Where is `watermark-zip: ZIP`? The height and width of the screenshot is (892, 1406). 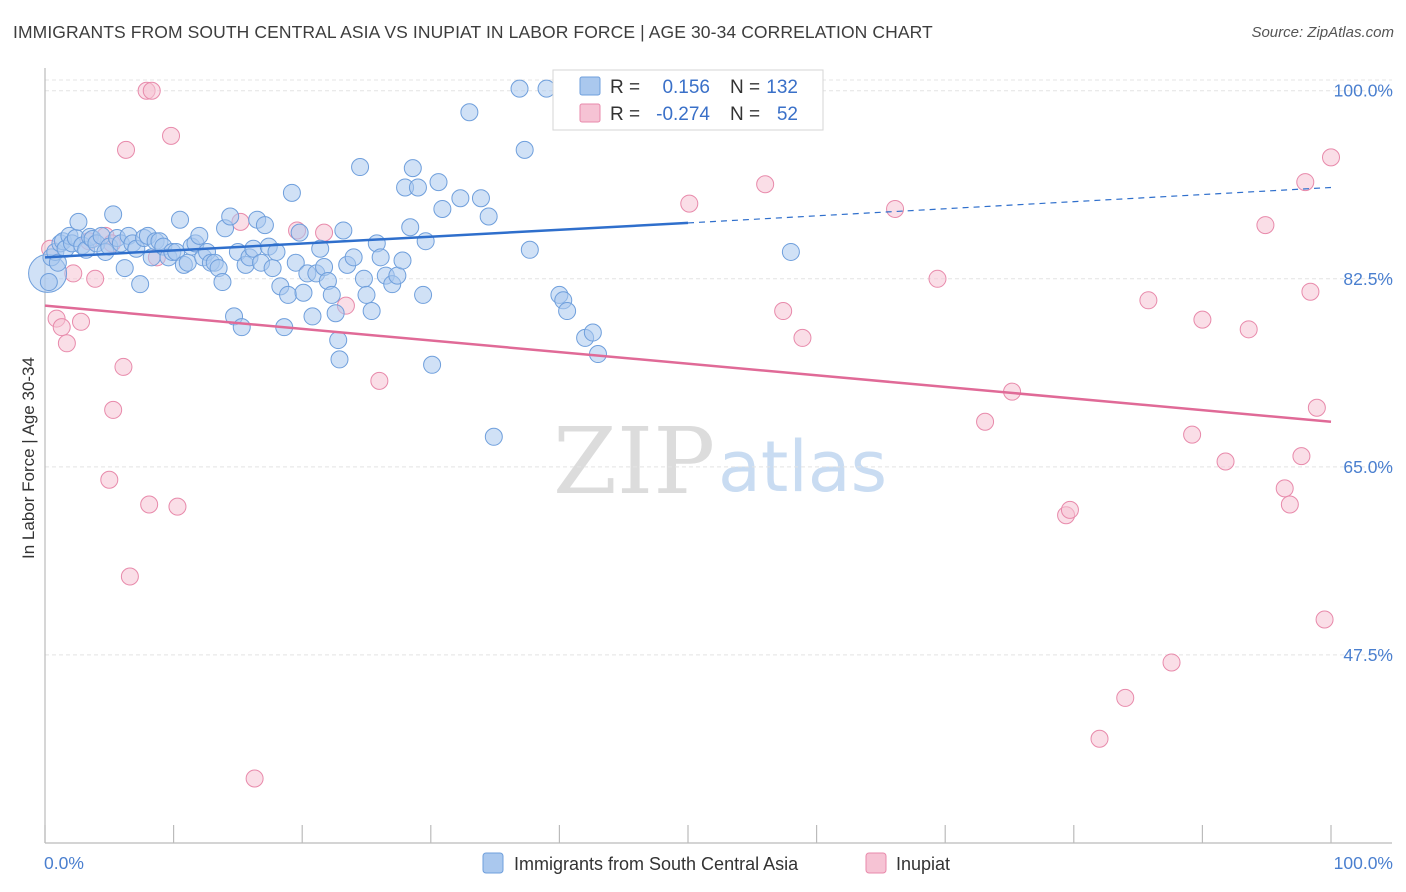 watermark-zip: ZIP is located at coordinates (634, 461).